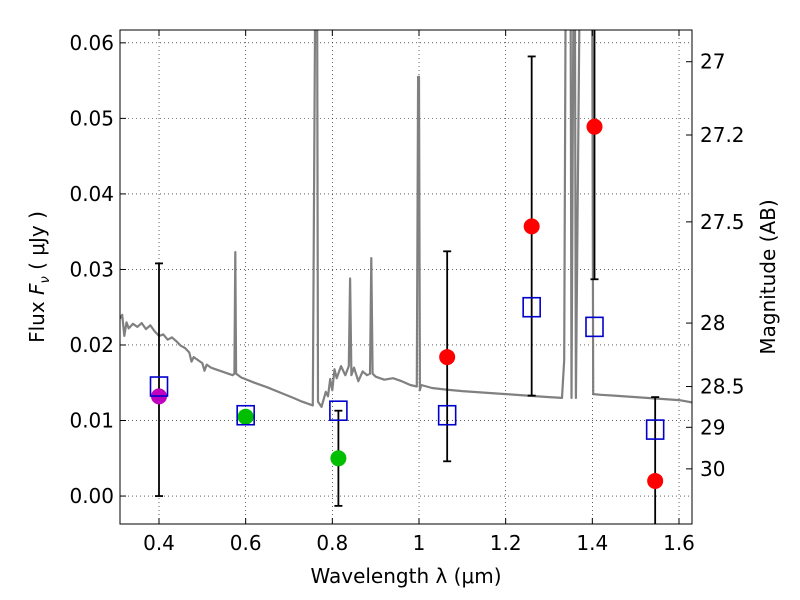  Describe the element at coordinates (91, 345) in the screenshot. I see `y-tick-label: 0.02` at that location.